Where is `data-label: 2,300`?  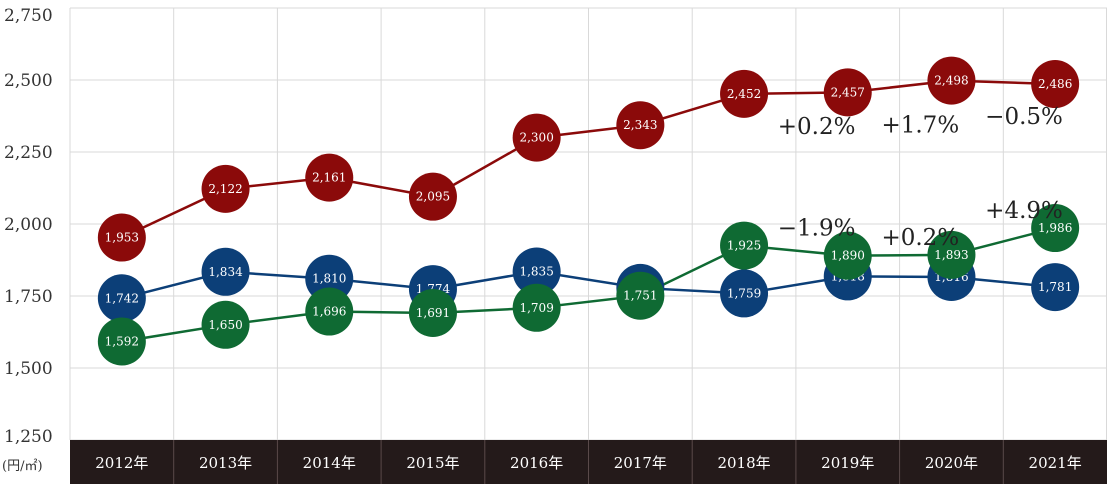
data-label: 2,300 is located at coordinates (536, 138).